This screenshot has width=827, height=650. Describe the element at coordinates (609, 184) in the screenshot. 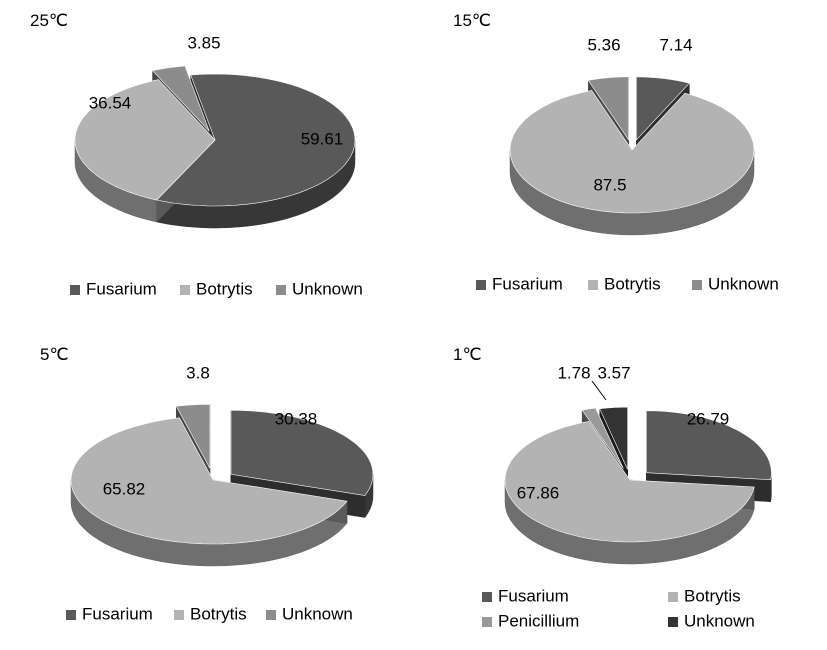

I see `data-label-botrytis: 87.5` at that location.